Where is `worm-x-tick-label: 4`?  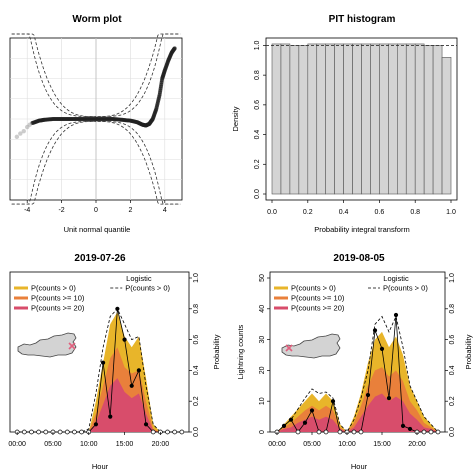 worm-x-tick-label: 4 is located at coordinates (165, 210).